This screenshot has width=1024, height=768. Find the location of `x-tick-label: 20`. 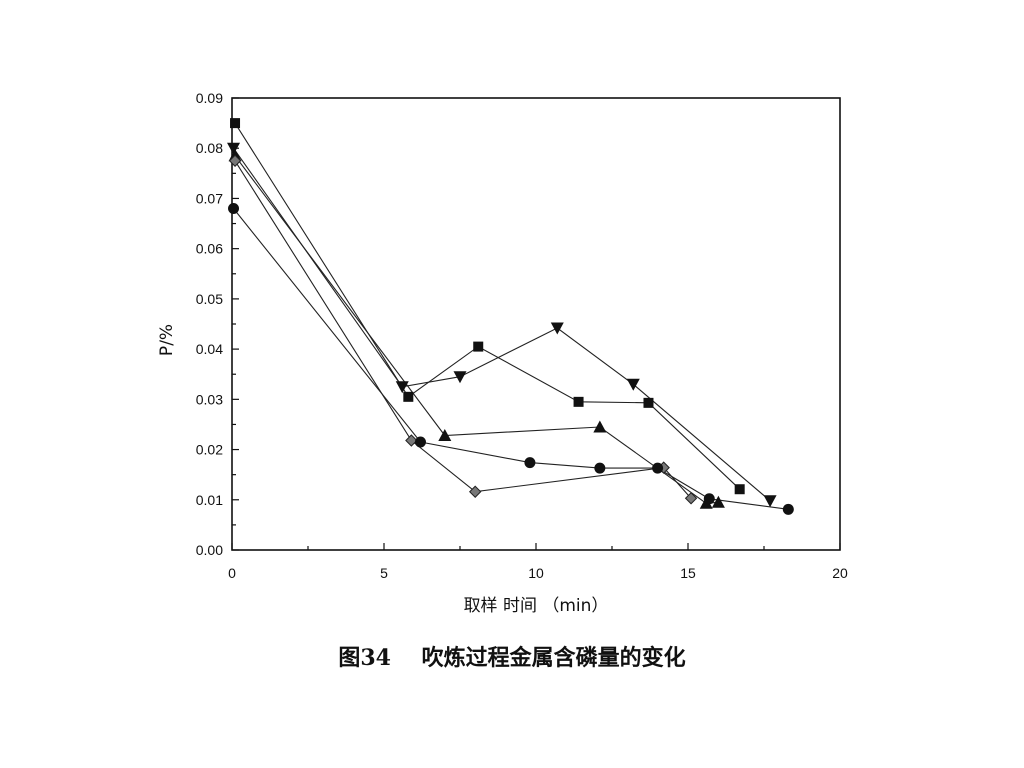

x-tick-label: 20 is located at coordinates (840, 573).